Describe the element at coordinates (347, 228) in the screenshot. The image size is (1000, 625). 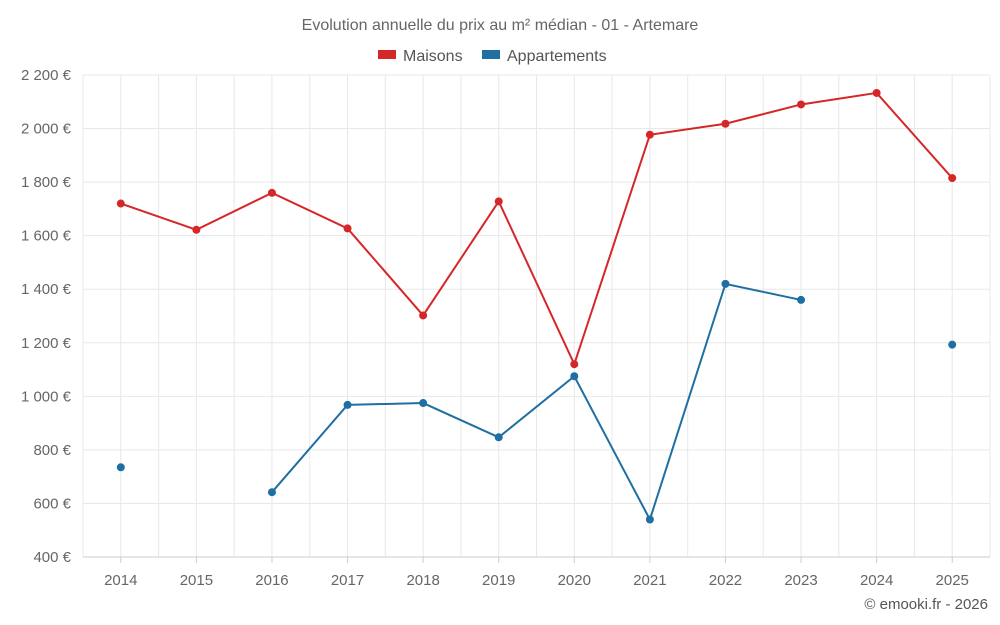
I see `data-point-maisons-2017` at that location.